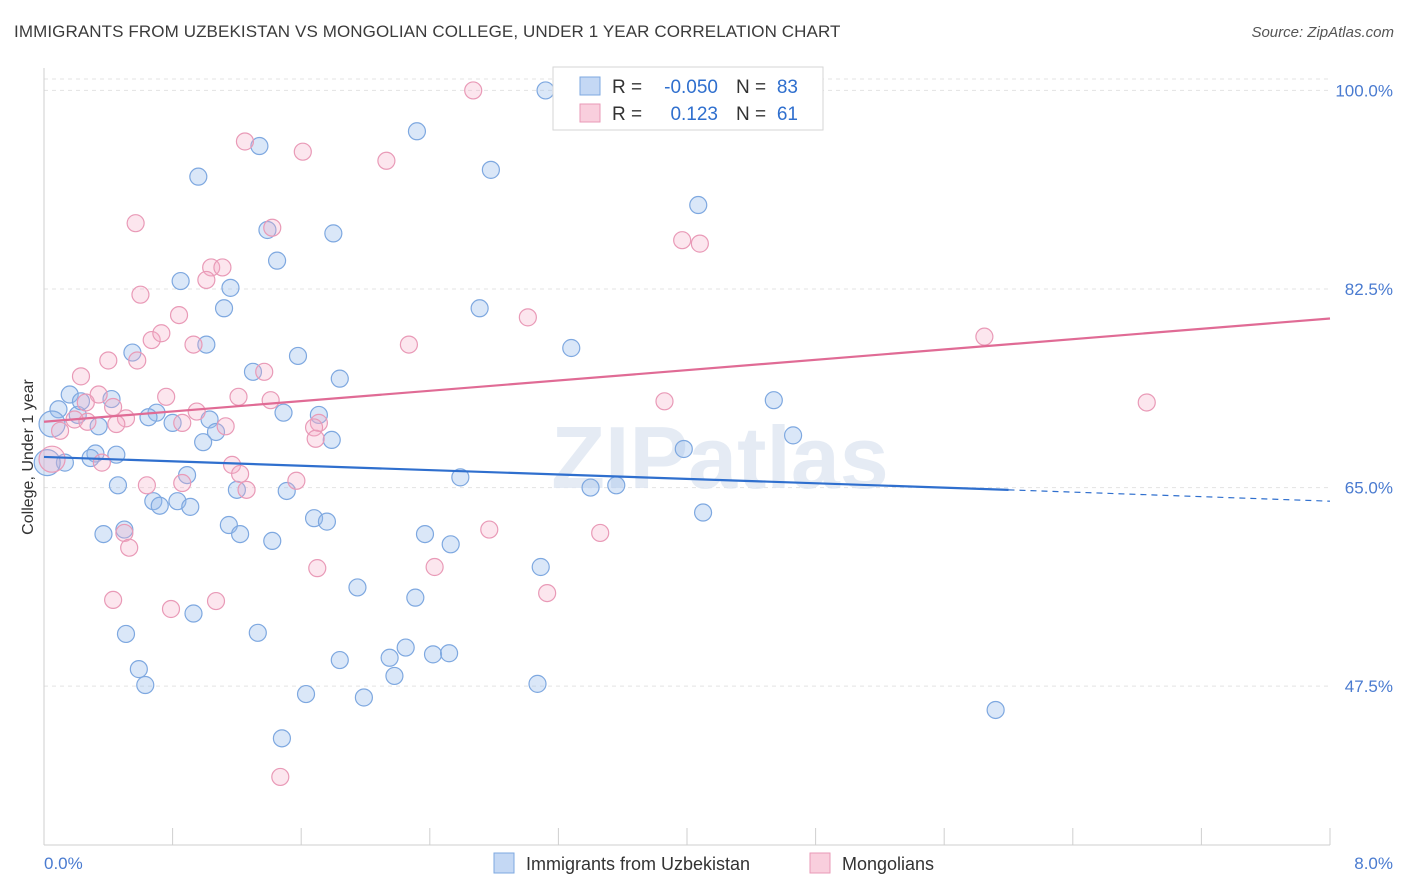  What do you see at coordinates (691, 87) in the screenshot?
I see `stats-r-value: -0.050` at bounding box center [691, 87].